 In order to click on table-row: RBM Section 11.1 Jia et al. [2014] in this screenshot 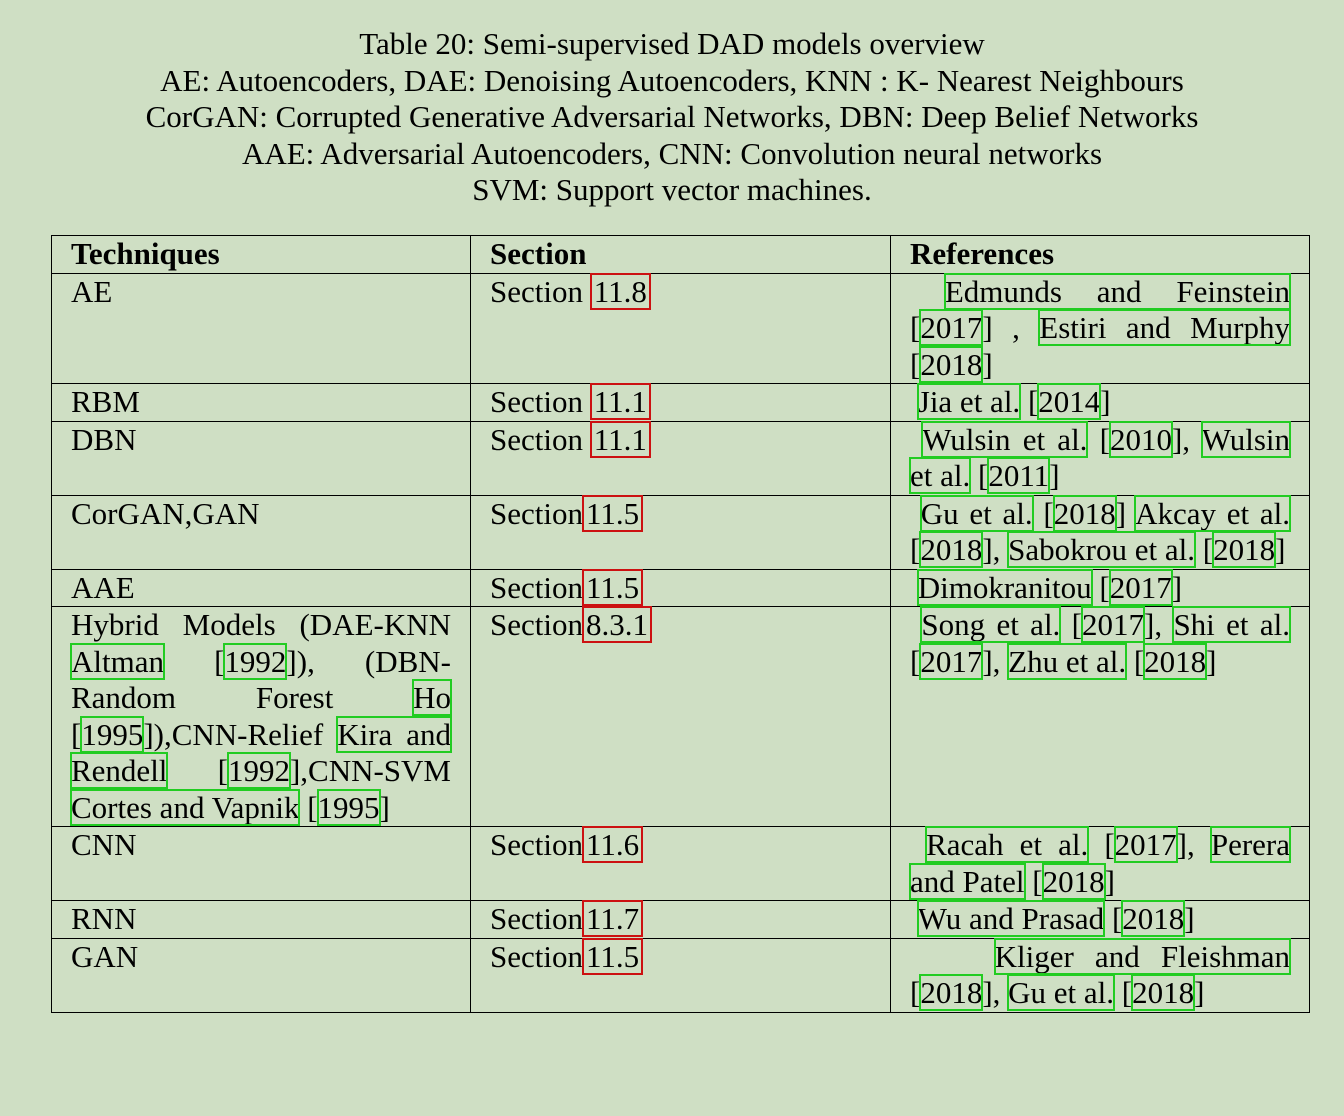, I will do `click(680, 402)`.